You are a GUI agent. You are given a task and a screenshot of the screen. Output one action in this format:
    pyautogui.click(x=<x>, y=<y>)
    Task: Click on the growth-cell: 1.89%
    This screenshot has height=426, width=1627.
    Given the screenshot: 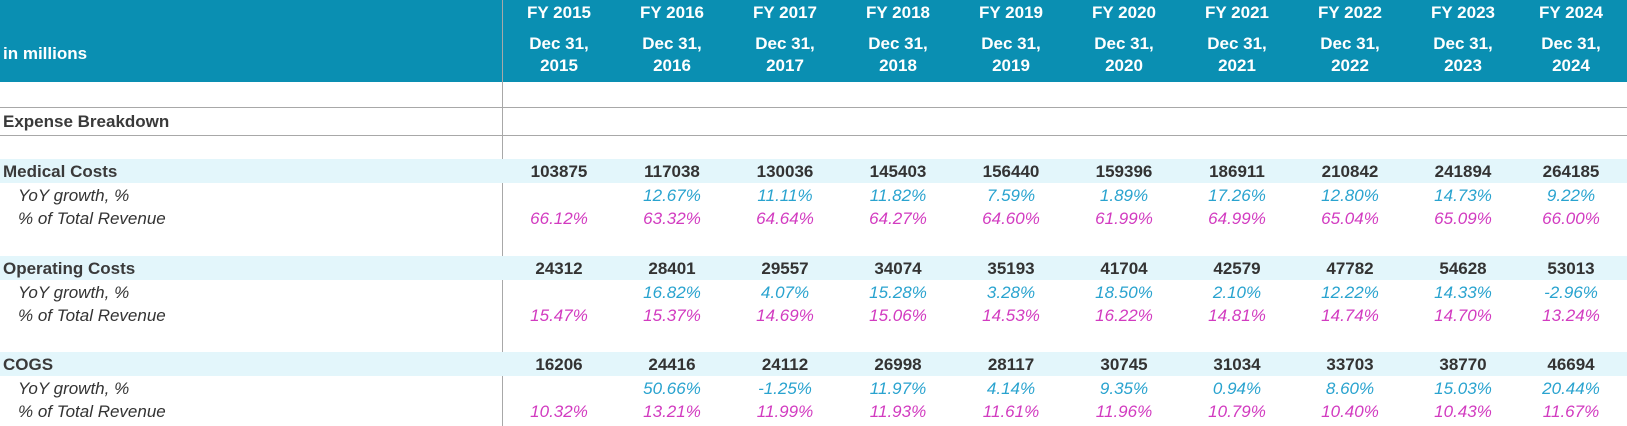 What is the action you would take?
    pyautogui.click(x=1124, y=195)
    